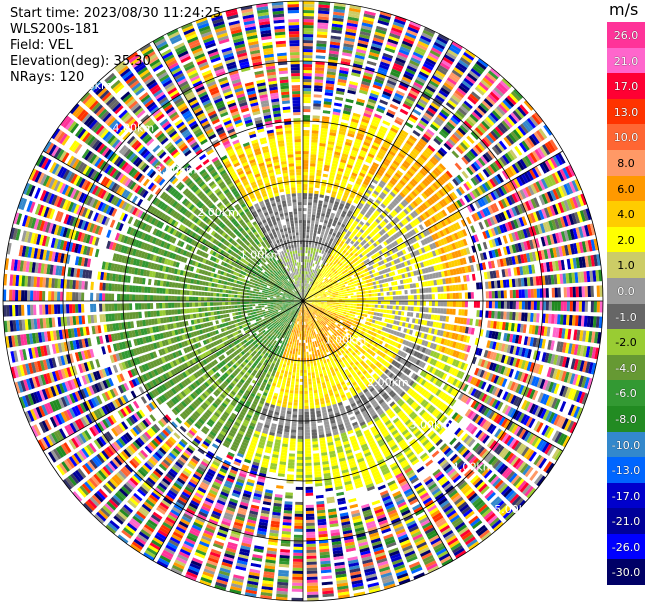  I want to click on elevation-label: Elevation(deg): 35.30, so click(80, 61).